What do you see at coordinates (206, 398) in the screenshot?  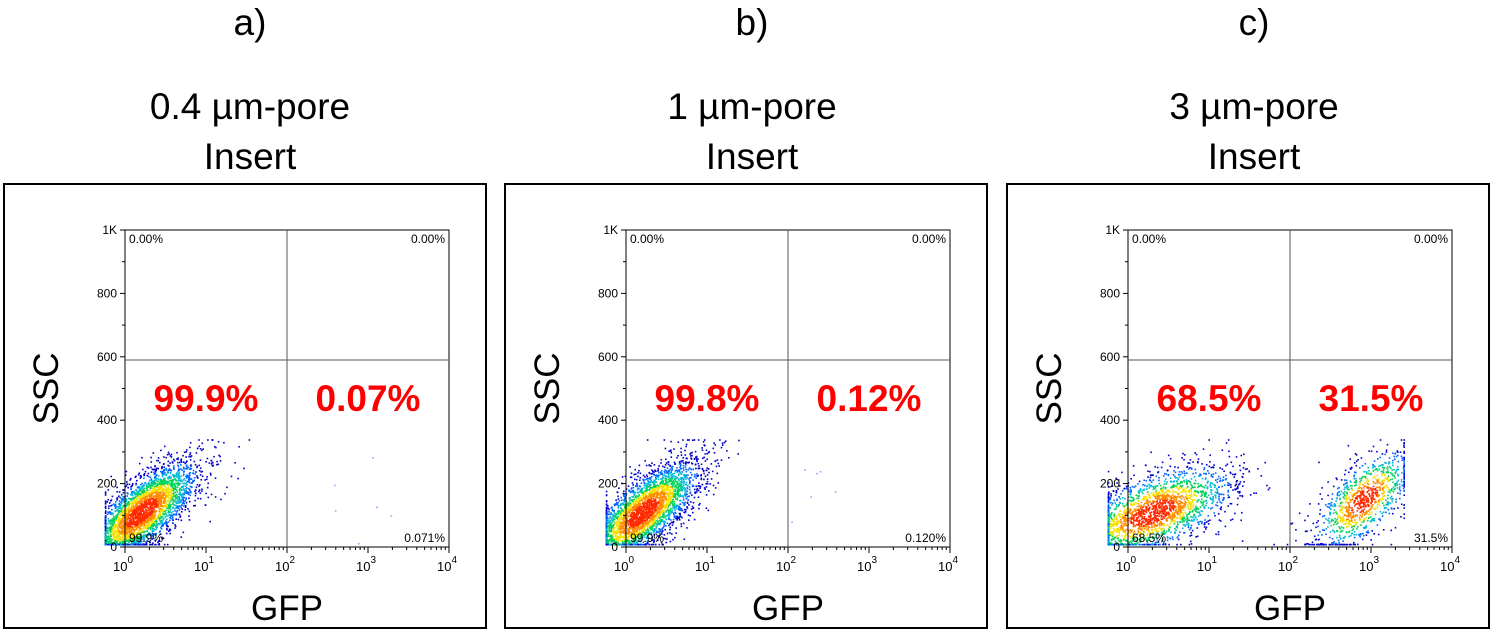 I see `highlight-percent-left: 99.9%` at bounding box center [206, 398].